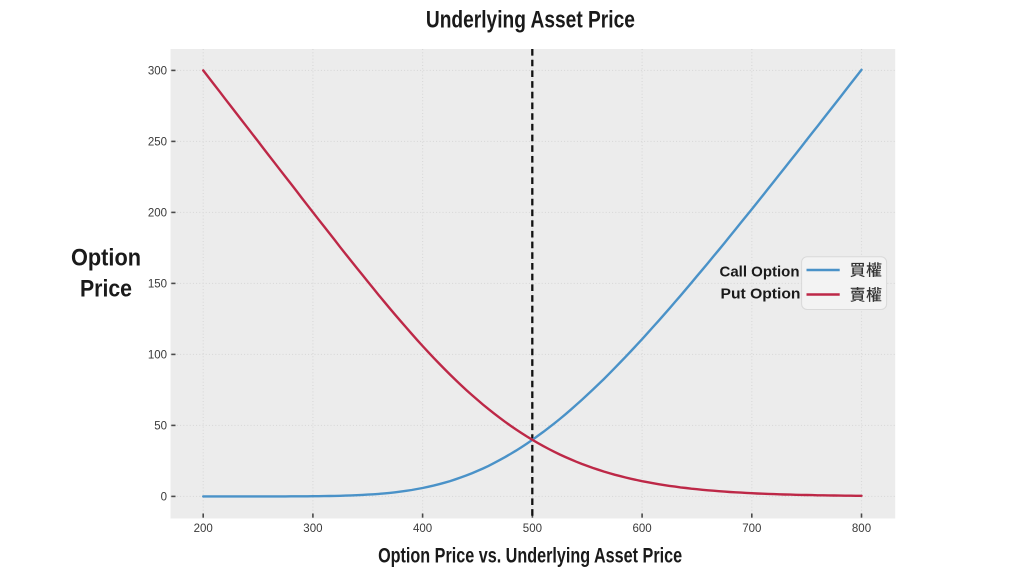 This screenshot has height=576, width=1024. Describe the element at coordinates (157, 356) in the screenshot. I see `svg-text: 100` at that location.